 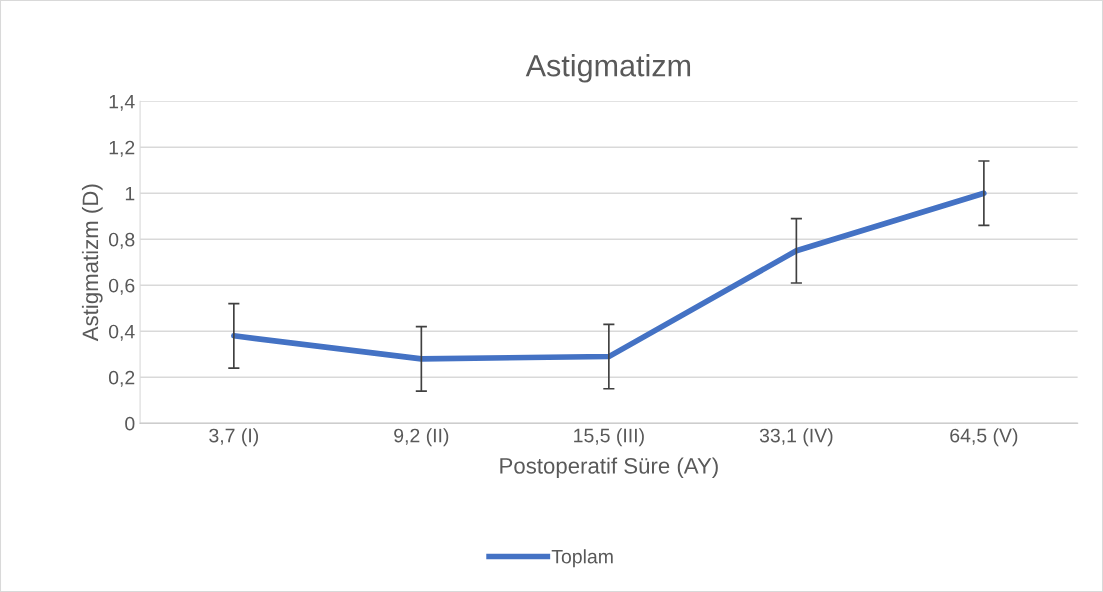 What do you see at coordinates (608, 68) in the screenshot?
I see `chart-title: Astigmatizm` at bounding box center [608, 68].